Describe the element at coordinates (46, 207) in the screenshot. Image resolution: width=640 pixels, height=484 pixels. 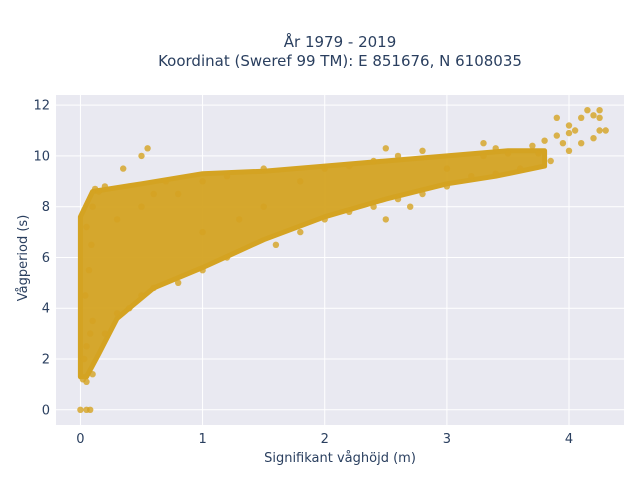
I see `y-tick-label: 8` at that location.